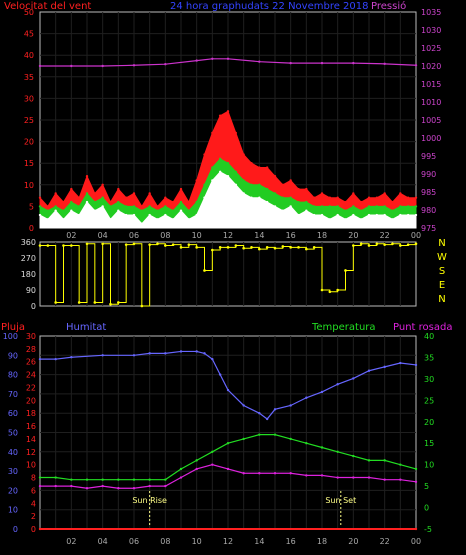  I want to click on wind-x-tick-label: 02, so click(71, 235).